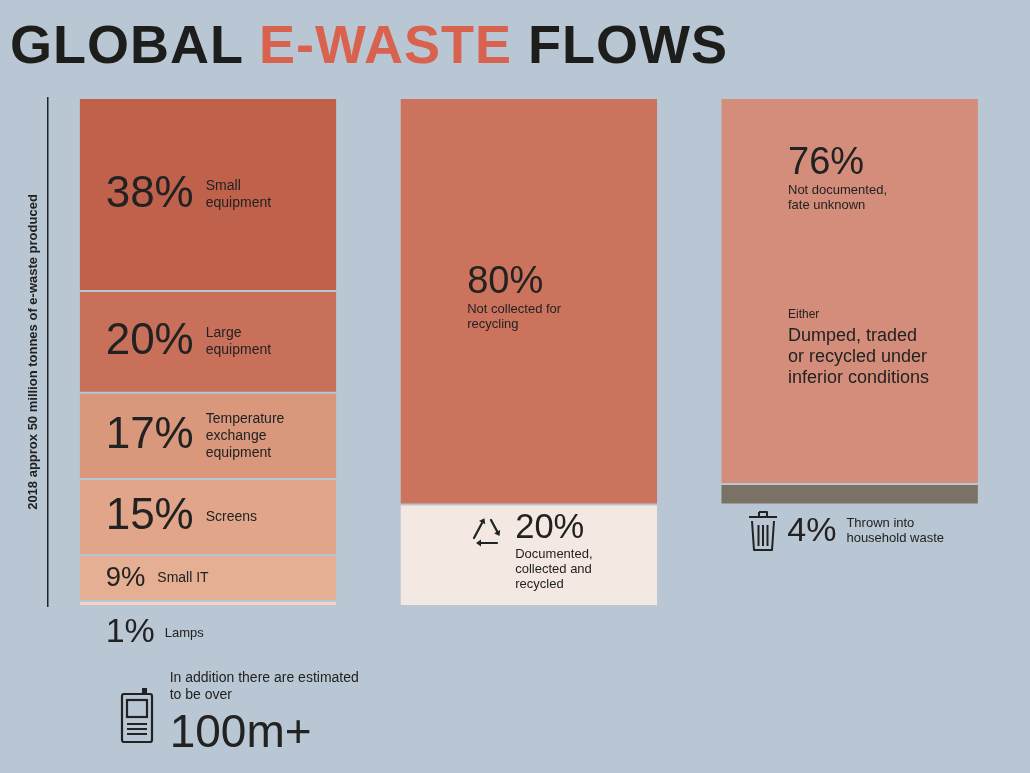 The height and width of the screenshot is (773, 1030). Describe the element at coordinates (231, 515) in the screenshot. I see `category-label: Screens` at that location.